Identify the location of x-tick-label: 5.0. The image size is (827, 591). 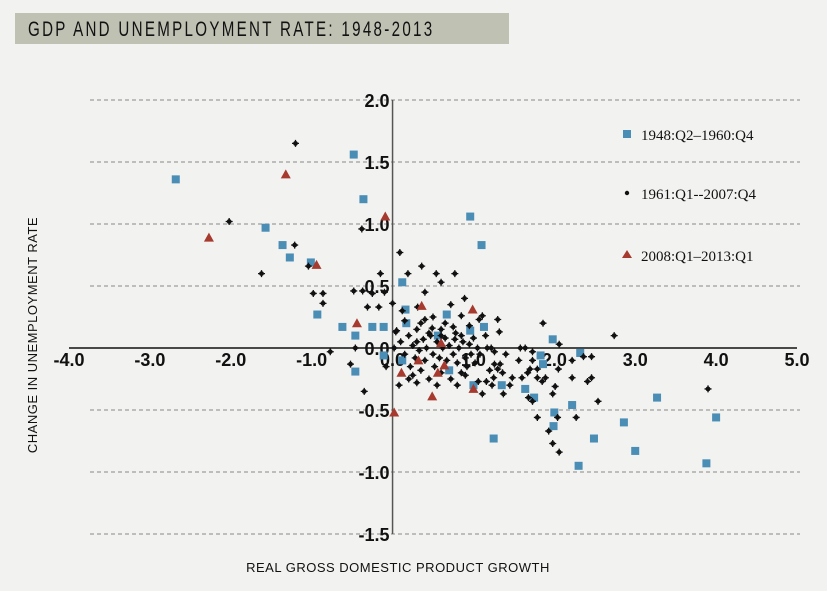
(796, 360).